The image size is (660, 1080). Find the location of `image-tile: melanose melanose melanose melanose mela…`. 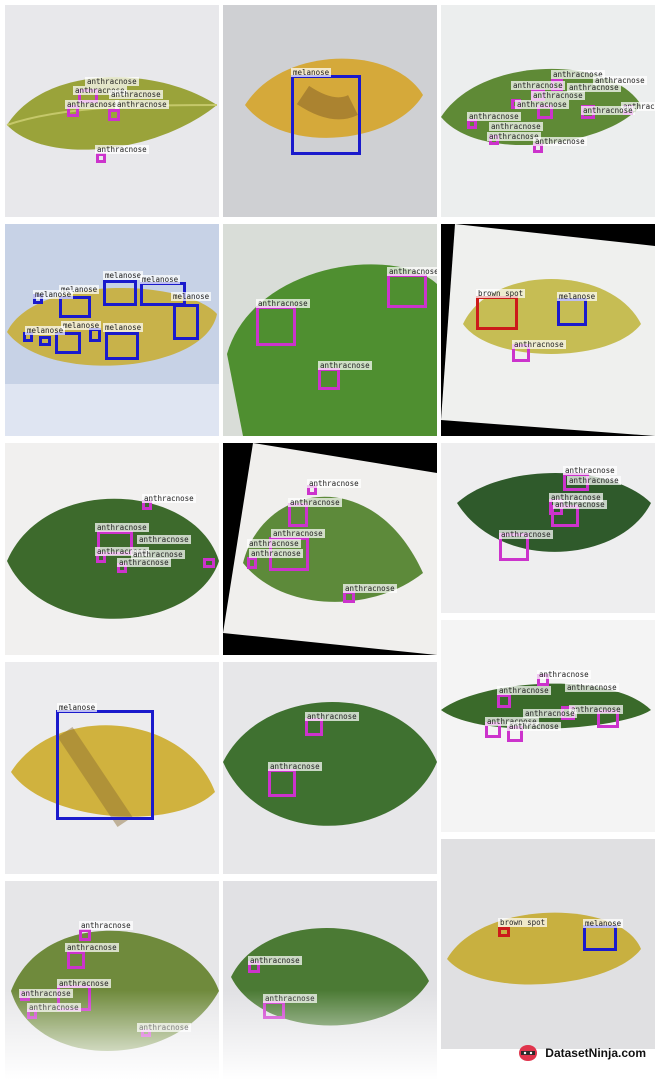

image-tile: melanose melanose melanose melanose mela… is located at coordinates (112, 330).